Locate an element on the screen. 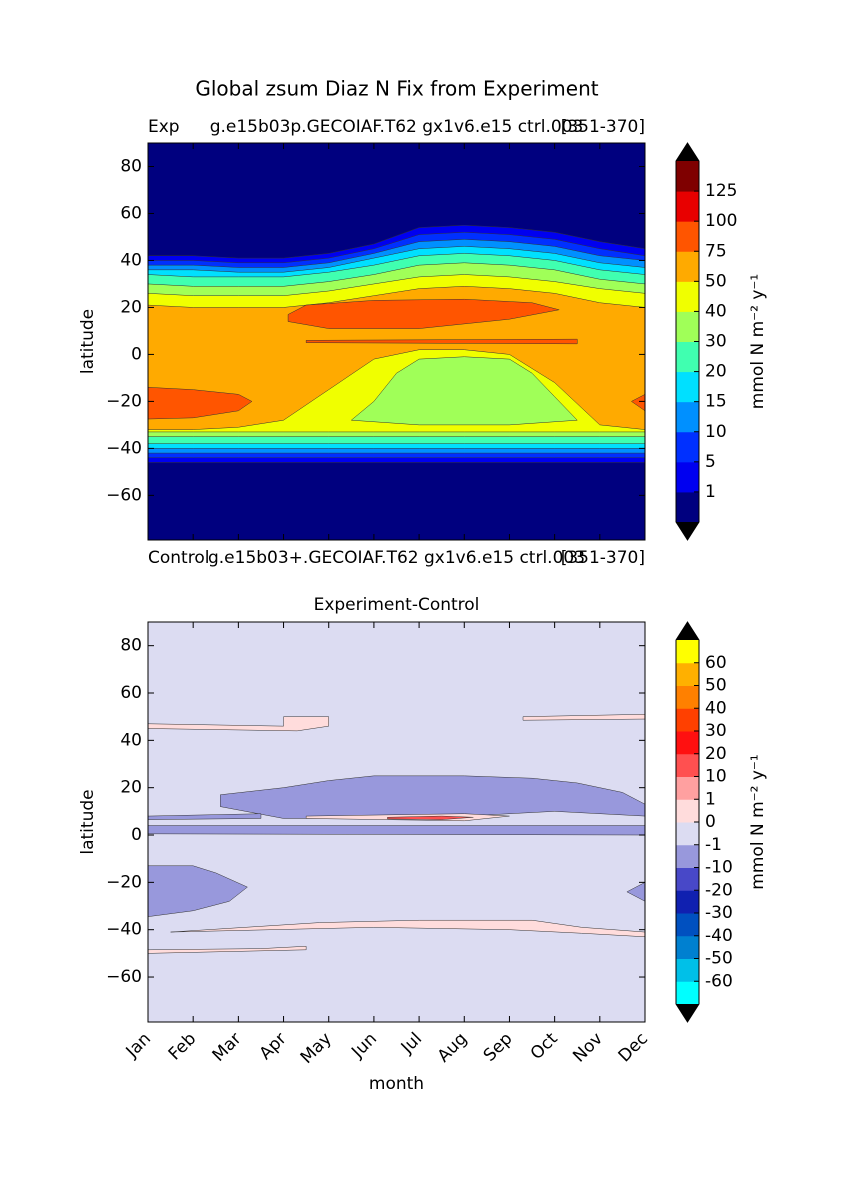 The image size is (852, 1178). figure-title: Global zsum Diaz N Fix from Experiment is located at coordinates (396, 89).